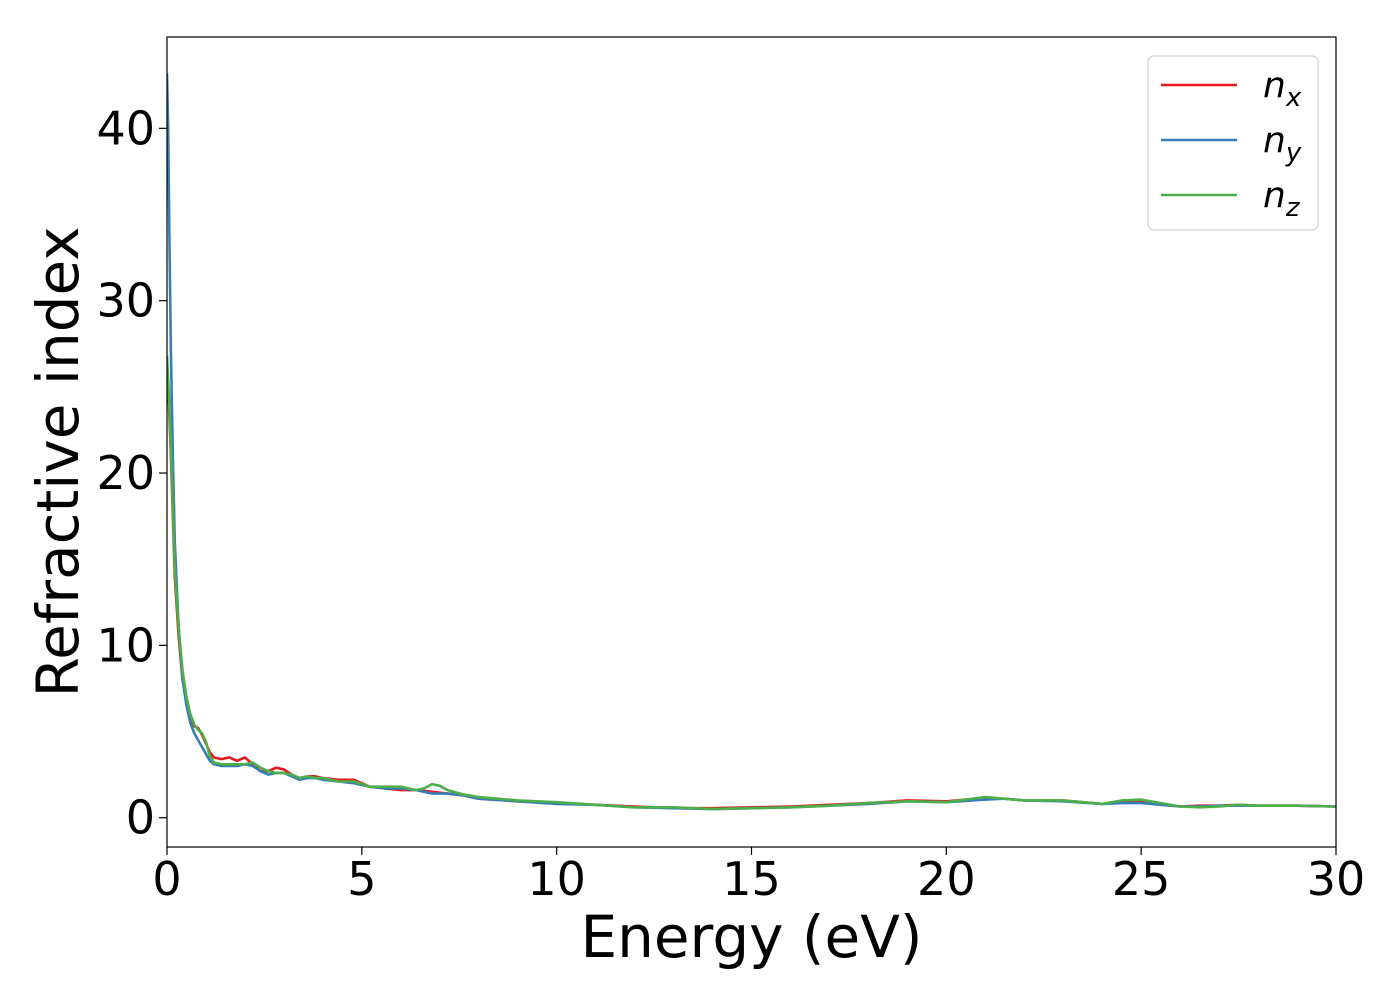 This screenshot has height=1000, width=1400. What do you see at coordinates (1282, 144) in the screenshot?
I see `legend-label-y: ny` at bounding box center [1282, 144].